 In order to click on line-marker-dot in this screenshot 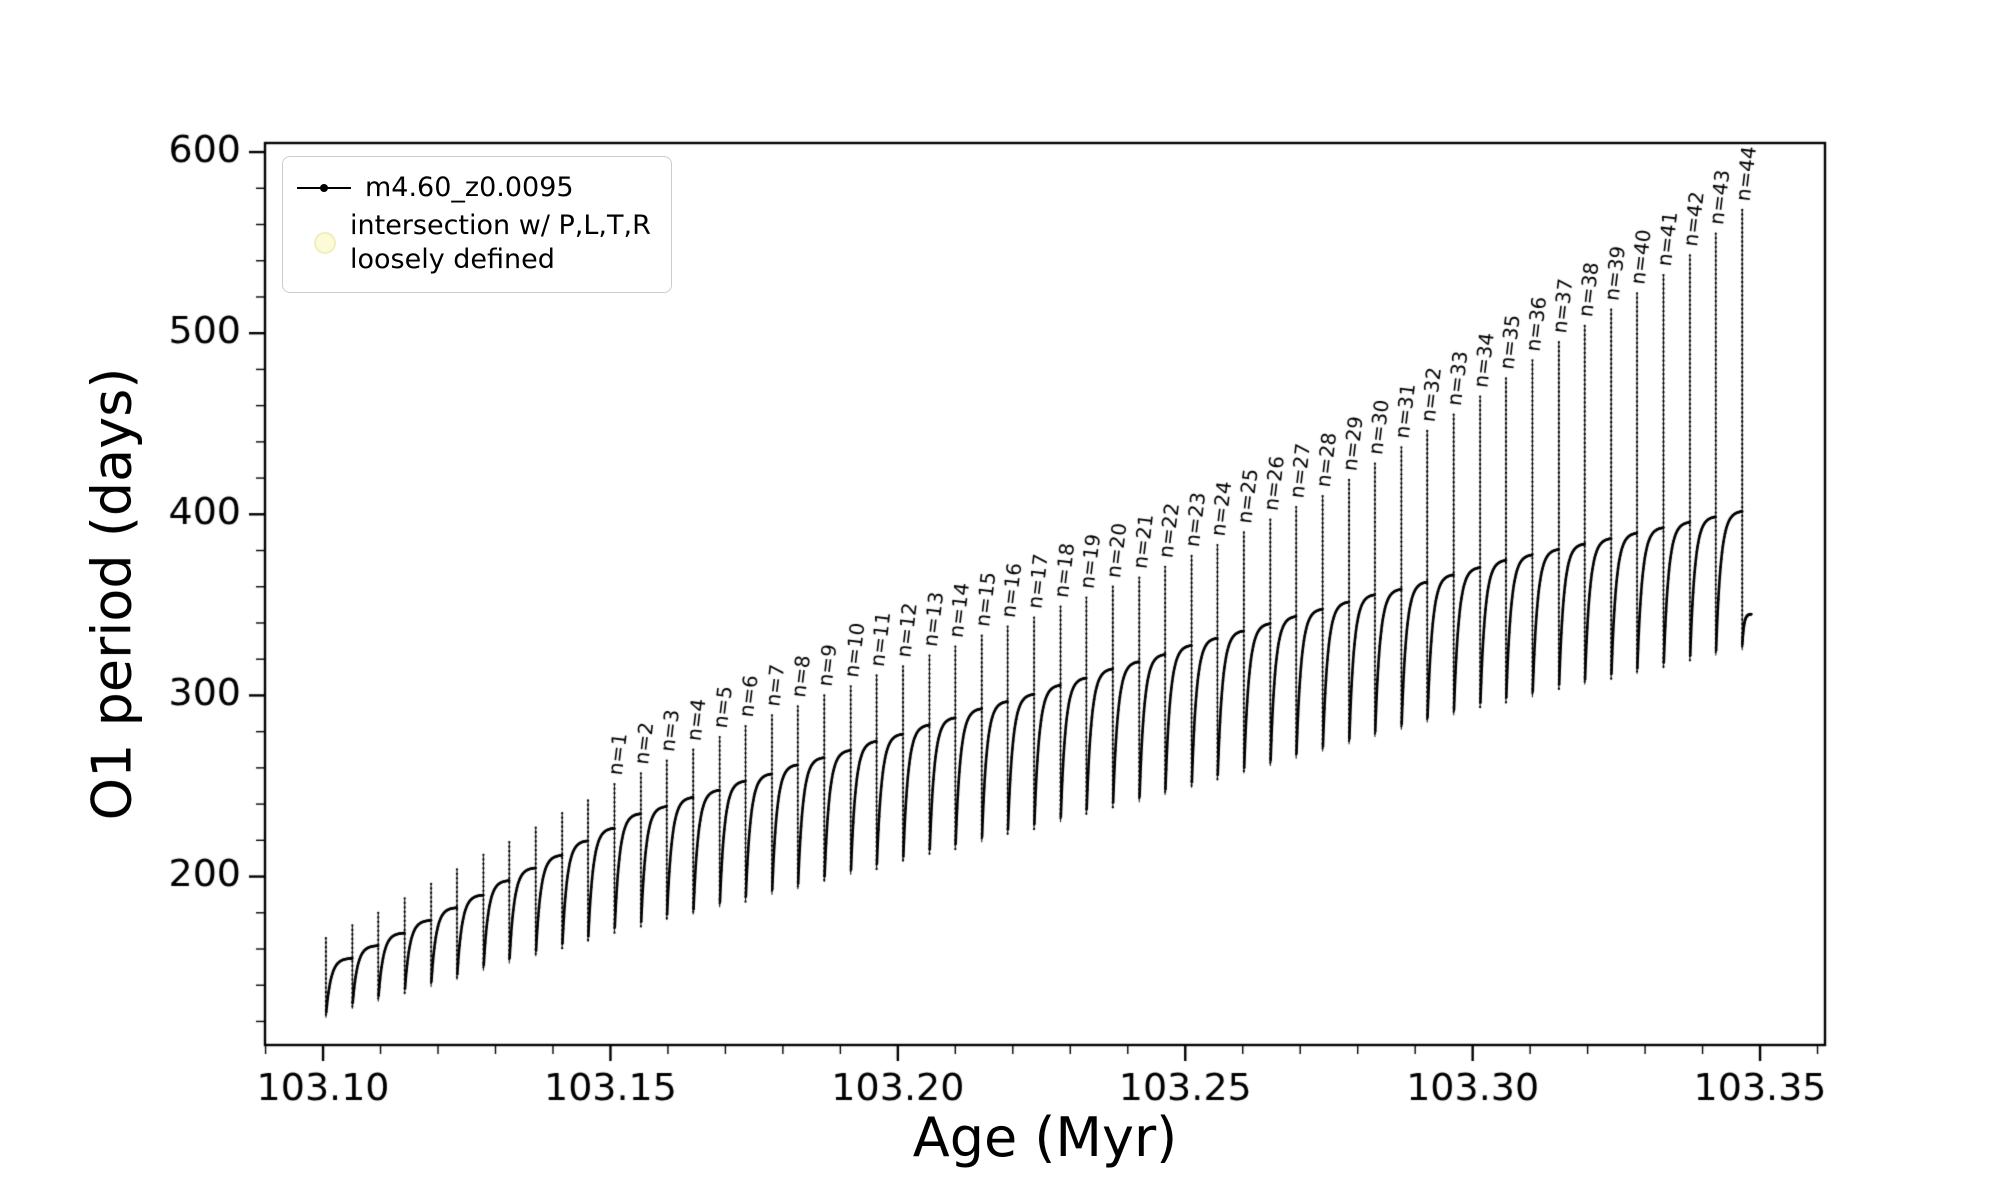, I will do `click(324, 187)`.